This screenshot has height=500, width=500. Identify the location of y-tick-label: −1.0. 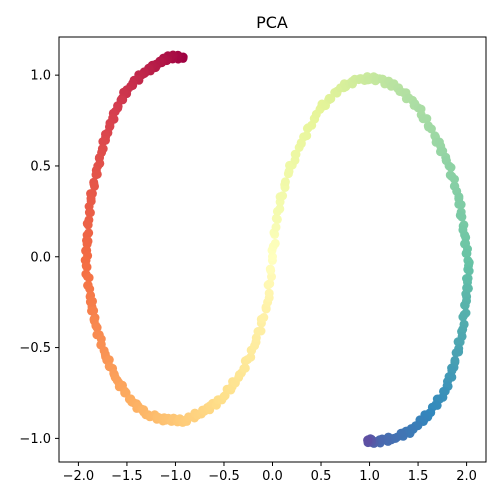
(35, 439).